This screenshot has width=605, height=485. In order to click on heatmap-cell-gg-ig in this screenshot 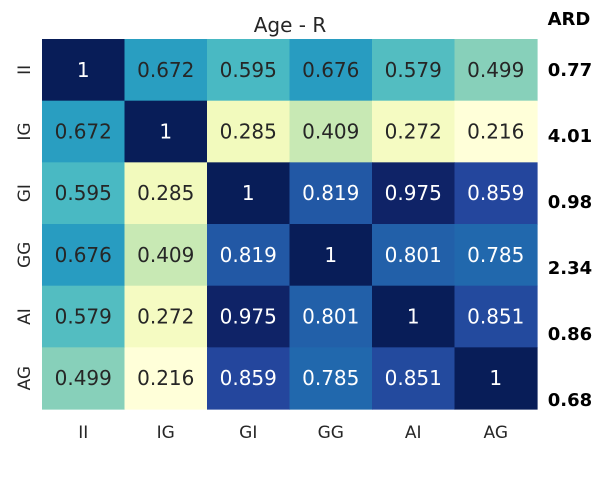, I will do `click(166, 255)`.